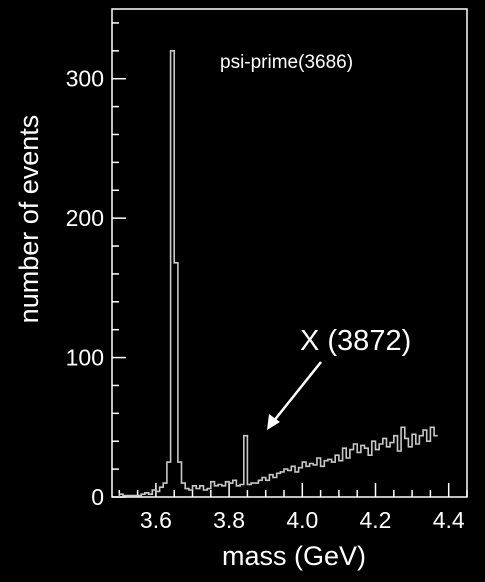 The image size is (485, 582). Describe the element at coordinates (449, 520) in the screenshot. I see `x-tick-label: 4.4` at that location.